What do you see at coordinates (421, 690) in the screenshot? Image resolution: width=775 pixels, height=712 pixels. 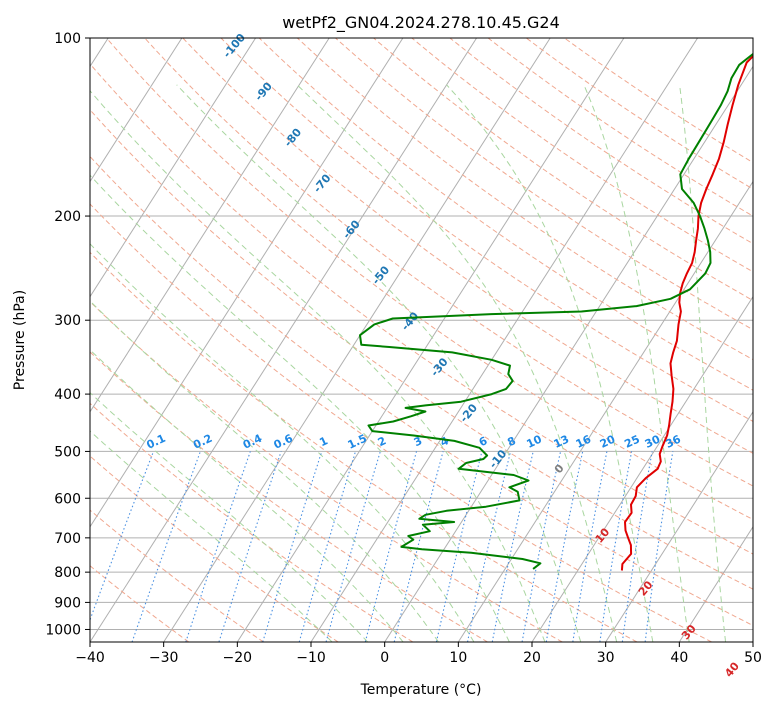 I see `x-axis-label: Temperature (°C)` at bounding box center [421, 690].